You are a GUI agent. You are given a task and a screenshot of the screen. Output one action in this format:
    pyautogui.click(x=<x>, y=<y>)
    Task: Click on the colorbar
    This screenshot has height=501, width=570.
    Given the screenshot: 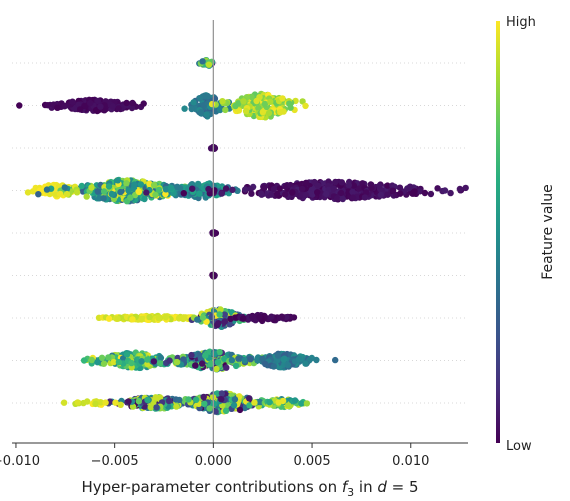 What is the action you would take?
    pyautogui.click(x=498, y=232)
    